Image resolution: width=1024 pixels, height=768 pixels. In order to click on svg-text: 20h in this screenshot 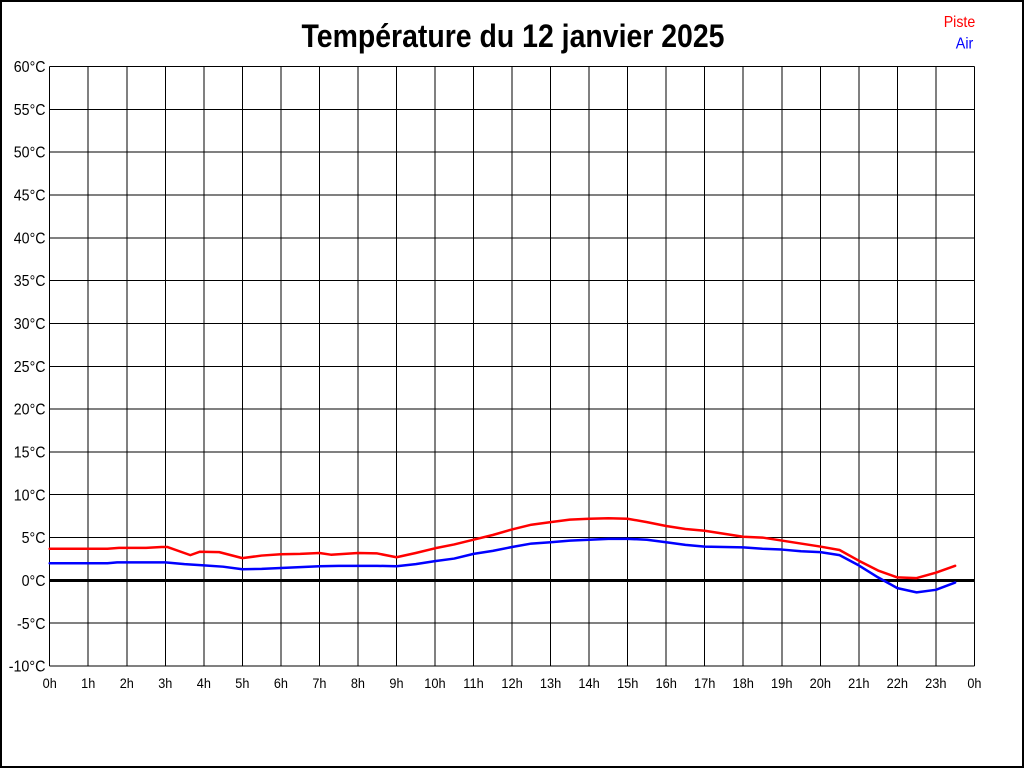, I will do `click(820, 683)`.